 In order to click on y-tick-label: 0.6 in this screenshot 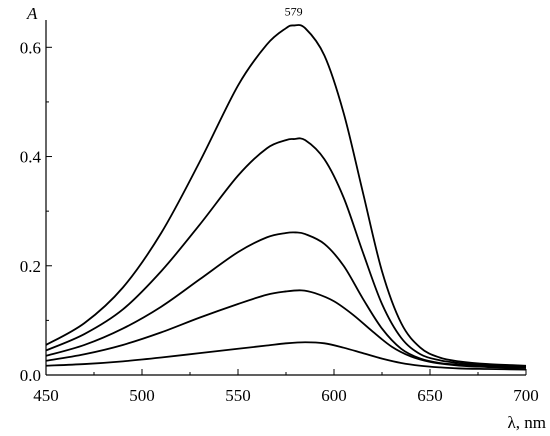, I will do `click(30, 47)`.